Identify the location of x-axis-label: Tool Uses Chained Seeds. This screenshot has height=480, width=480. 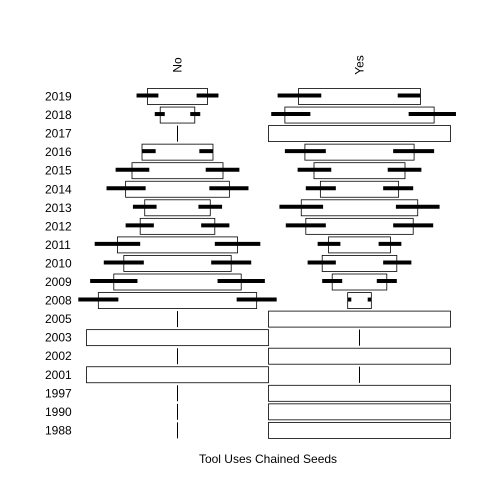
(268, 459).